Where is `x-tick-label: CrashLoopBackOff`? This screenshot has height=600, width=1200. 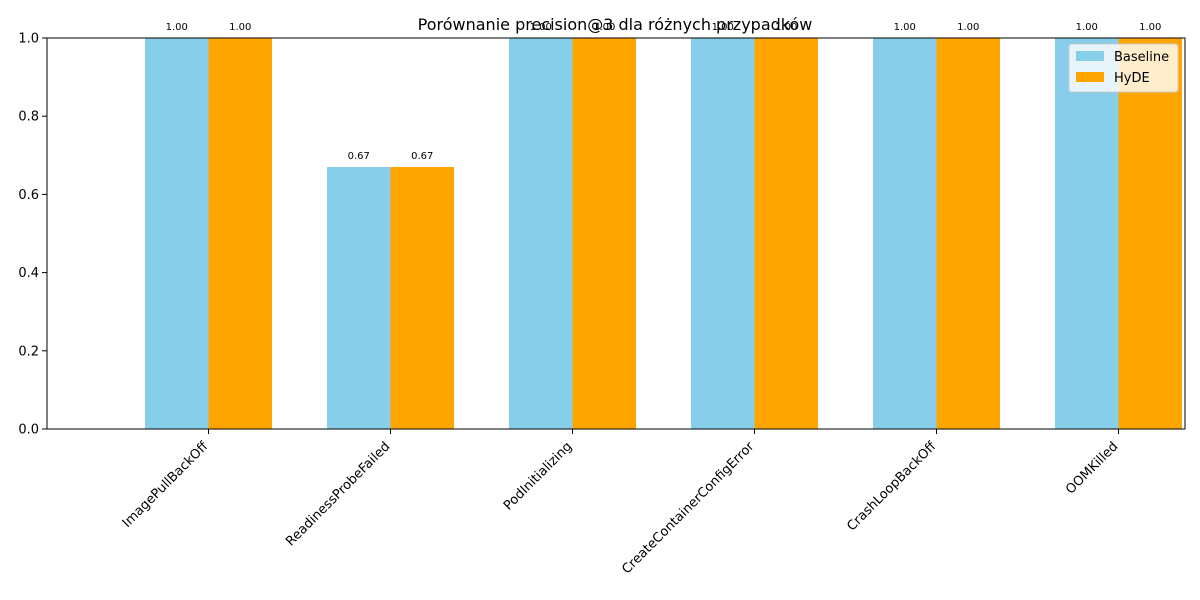
x-tick-label: CrashLoopBackOff is located at coordinates (892, 486).